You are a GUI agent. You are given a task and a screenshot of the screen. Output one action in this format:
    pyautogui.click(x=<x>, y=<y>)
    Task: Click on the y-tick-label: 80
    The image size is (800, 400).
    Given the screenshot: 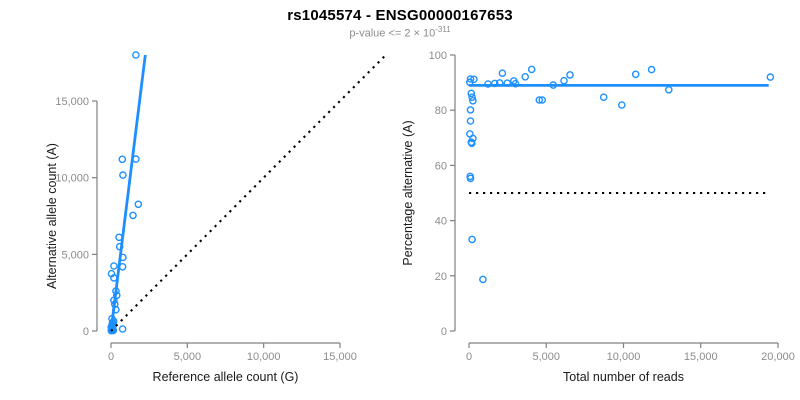 What is the action you would take?
    pyautogui.click(x=441, y=111)
    